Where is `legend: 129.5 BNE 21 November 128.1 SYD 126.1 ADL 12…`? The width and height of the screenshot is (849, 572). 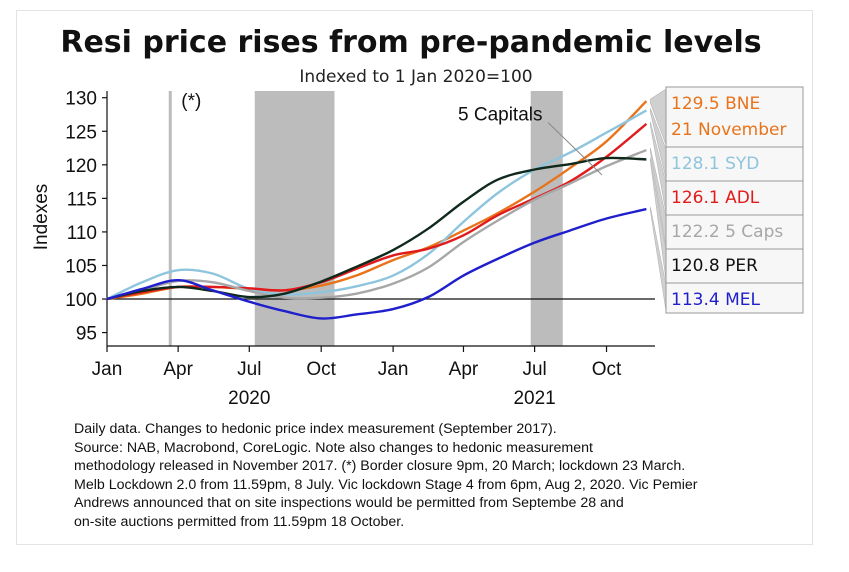
legend: 129.5 BNE 21 November 128.1 SYD 126.1 ADL 12… is located at coordinates (727, 200).